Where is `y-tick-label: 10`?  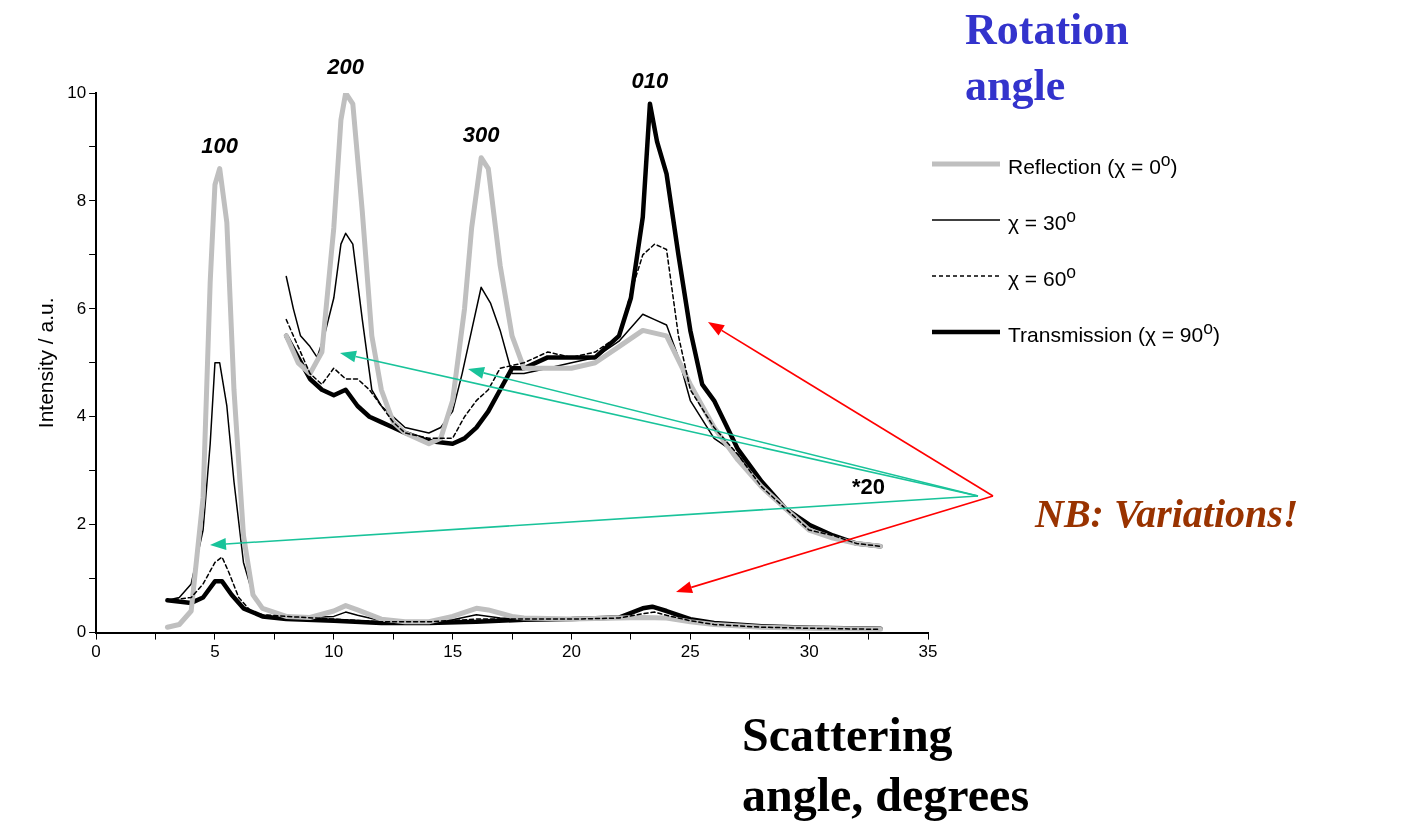 y-tick-label: 10 is located at coordinates (77, 92).